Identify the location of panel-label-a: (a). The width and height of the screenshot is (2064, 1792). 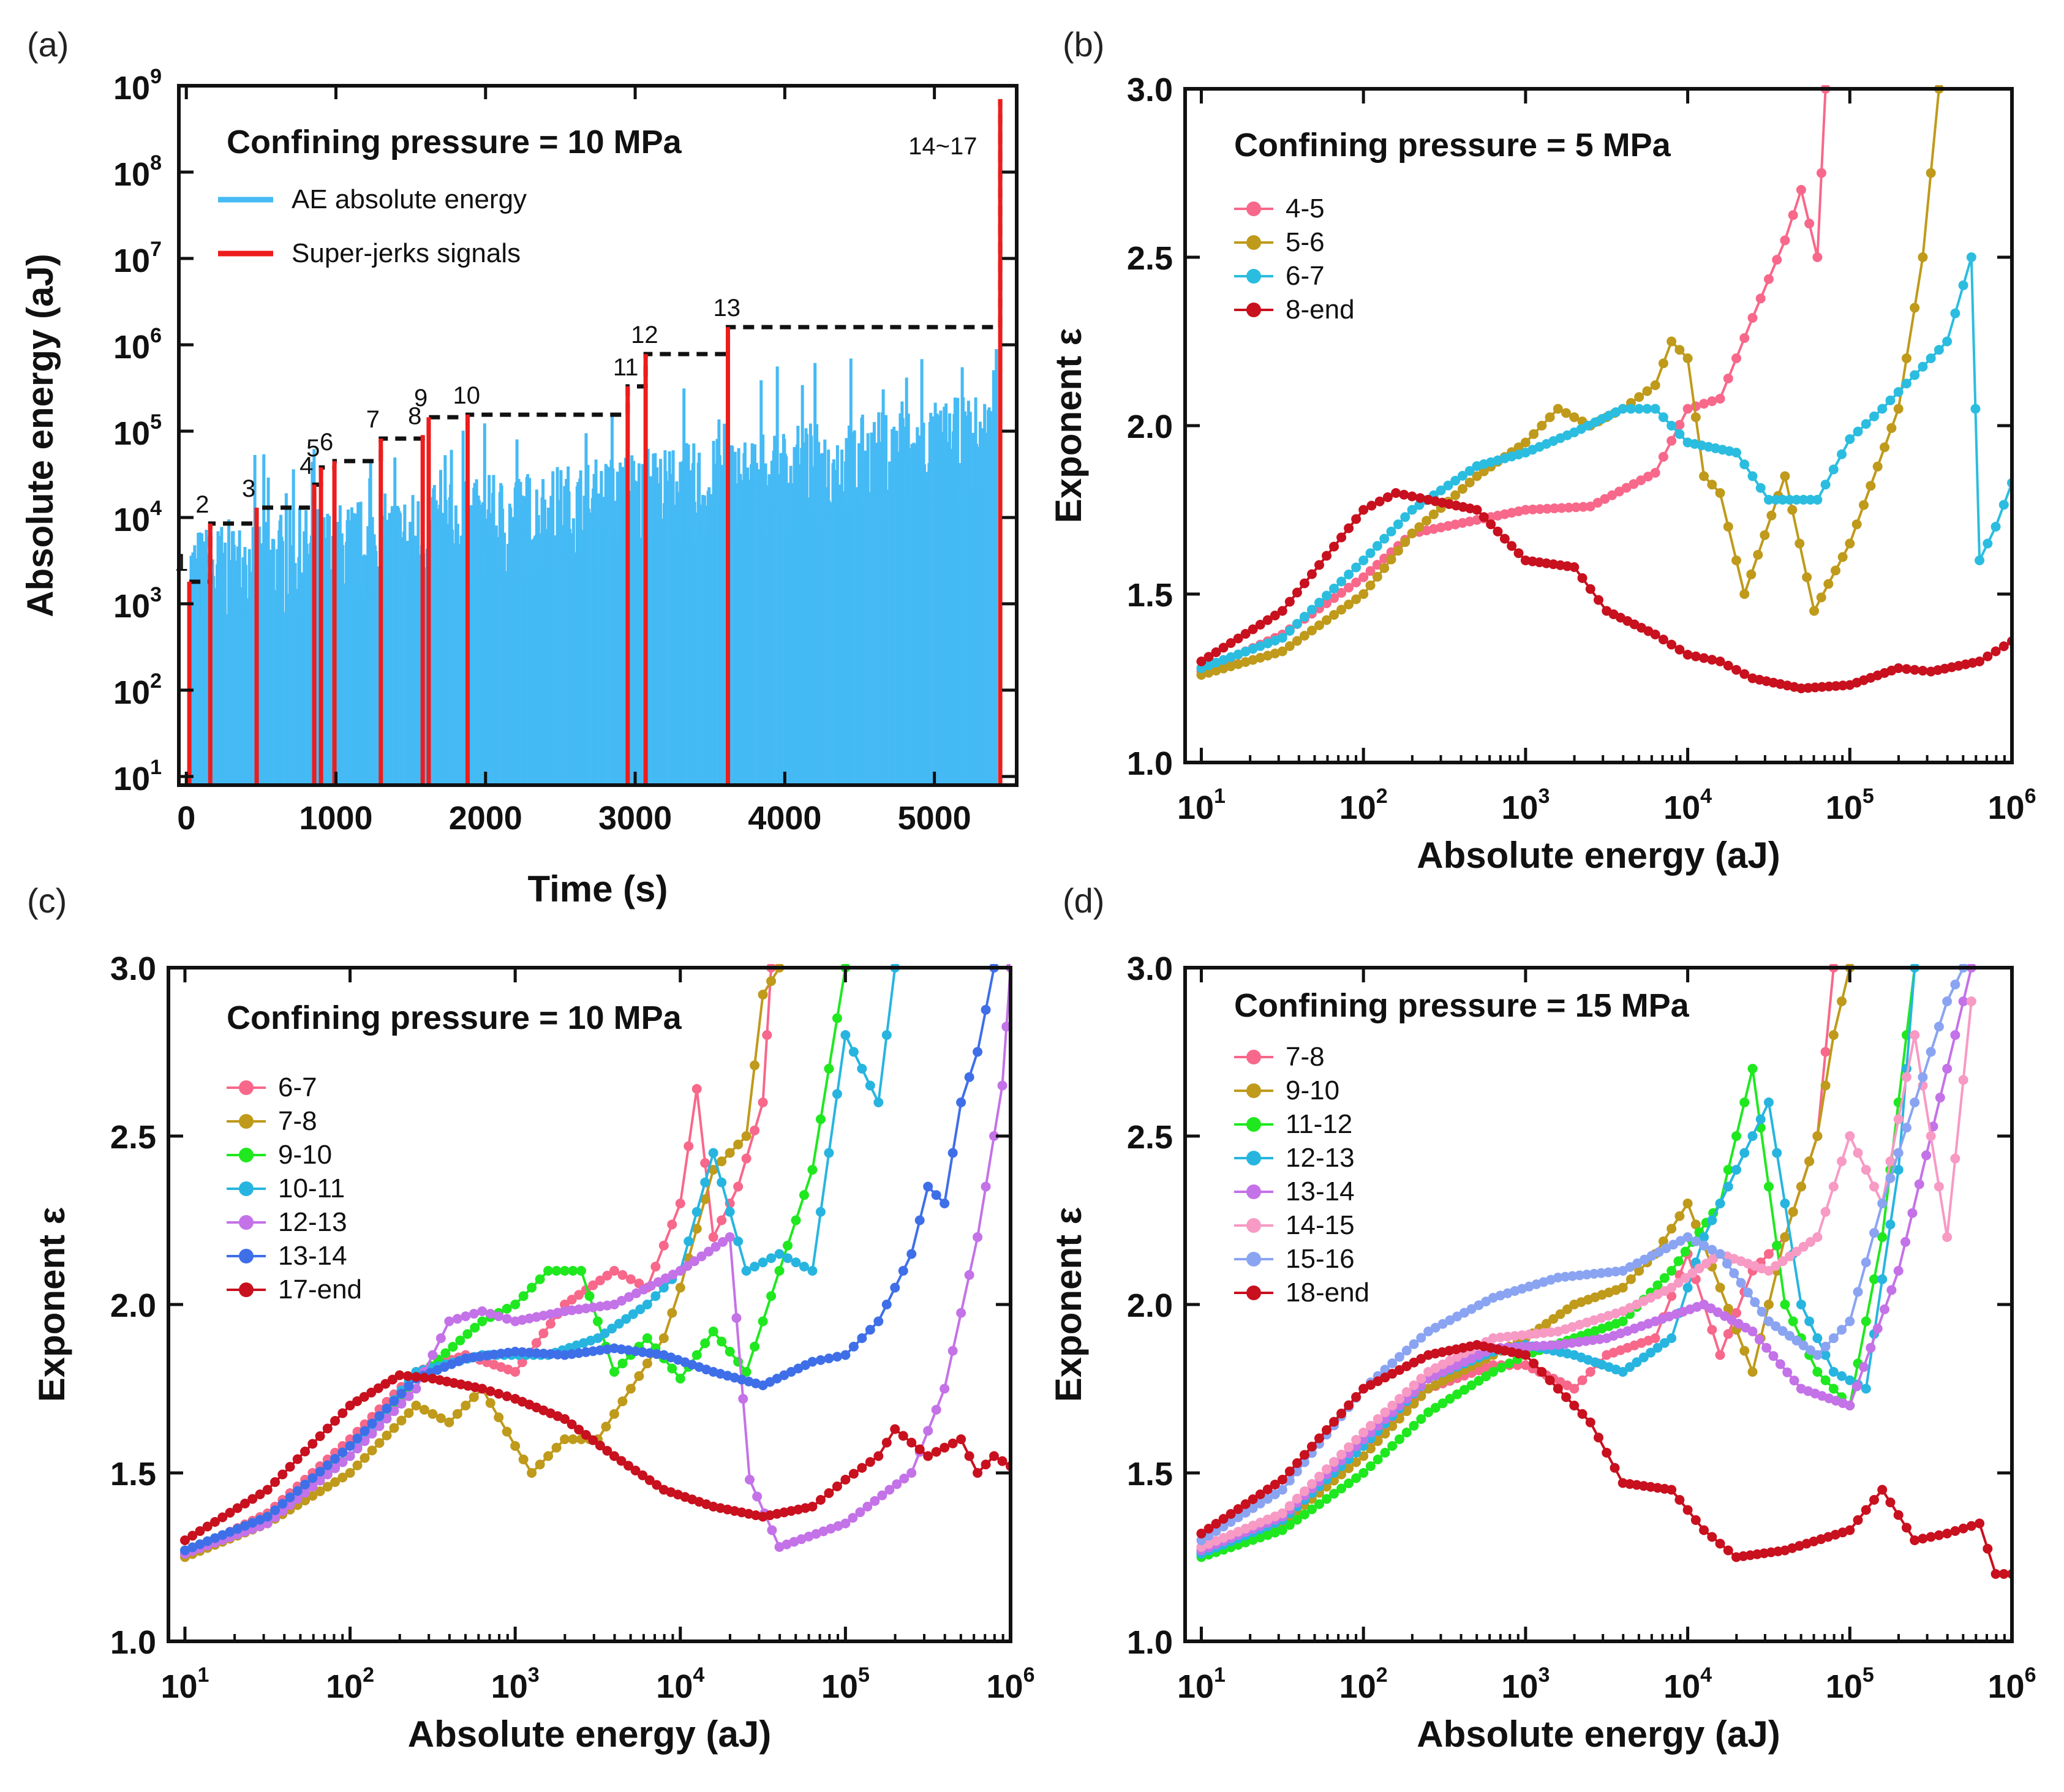
(48, 44).